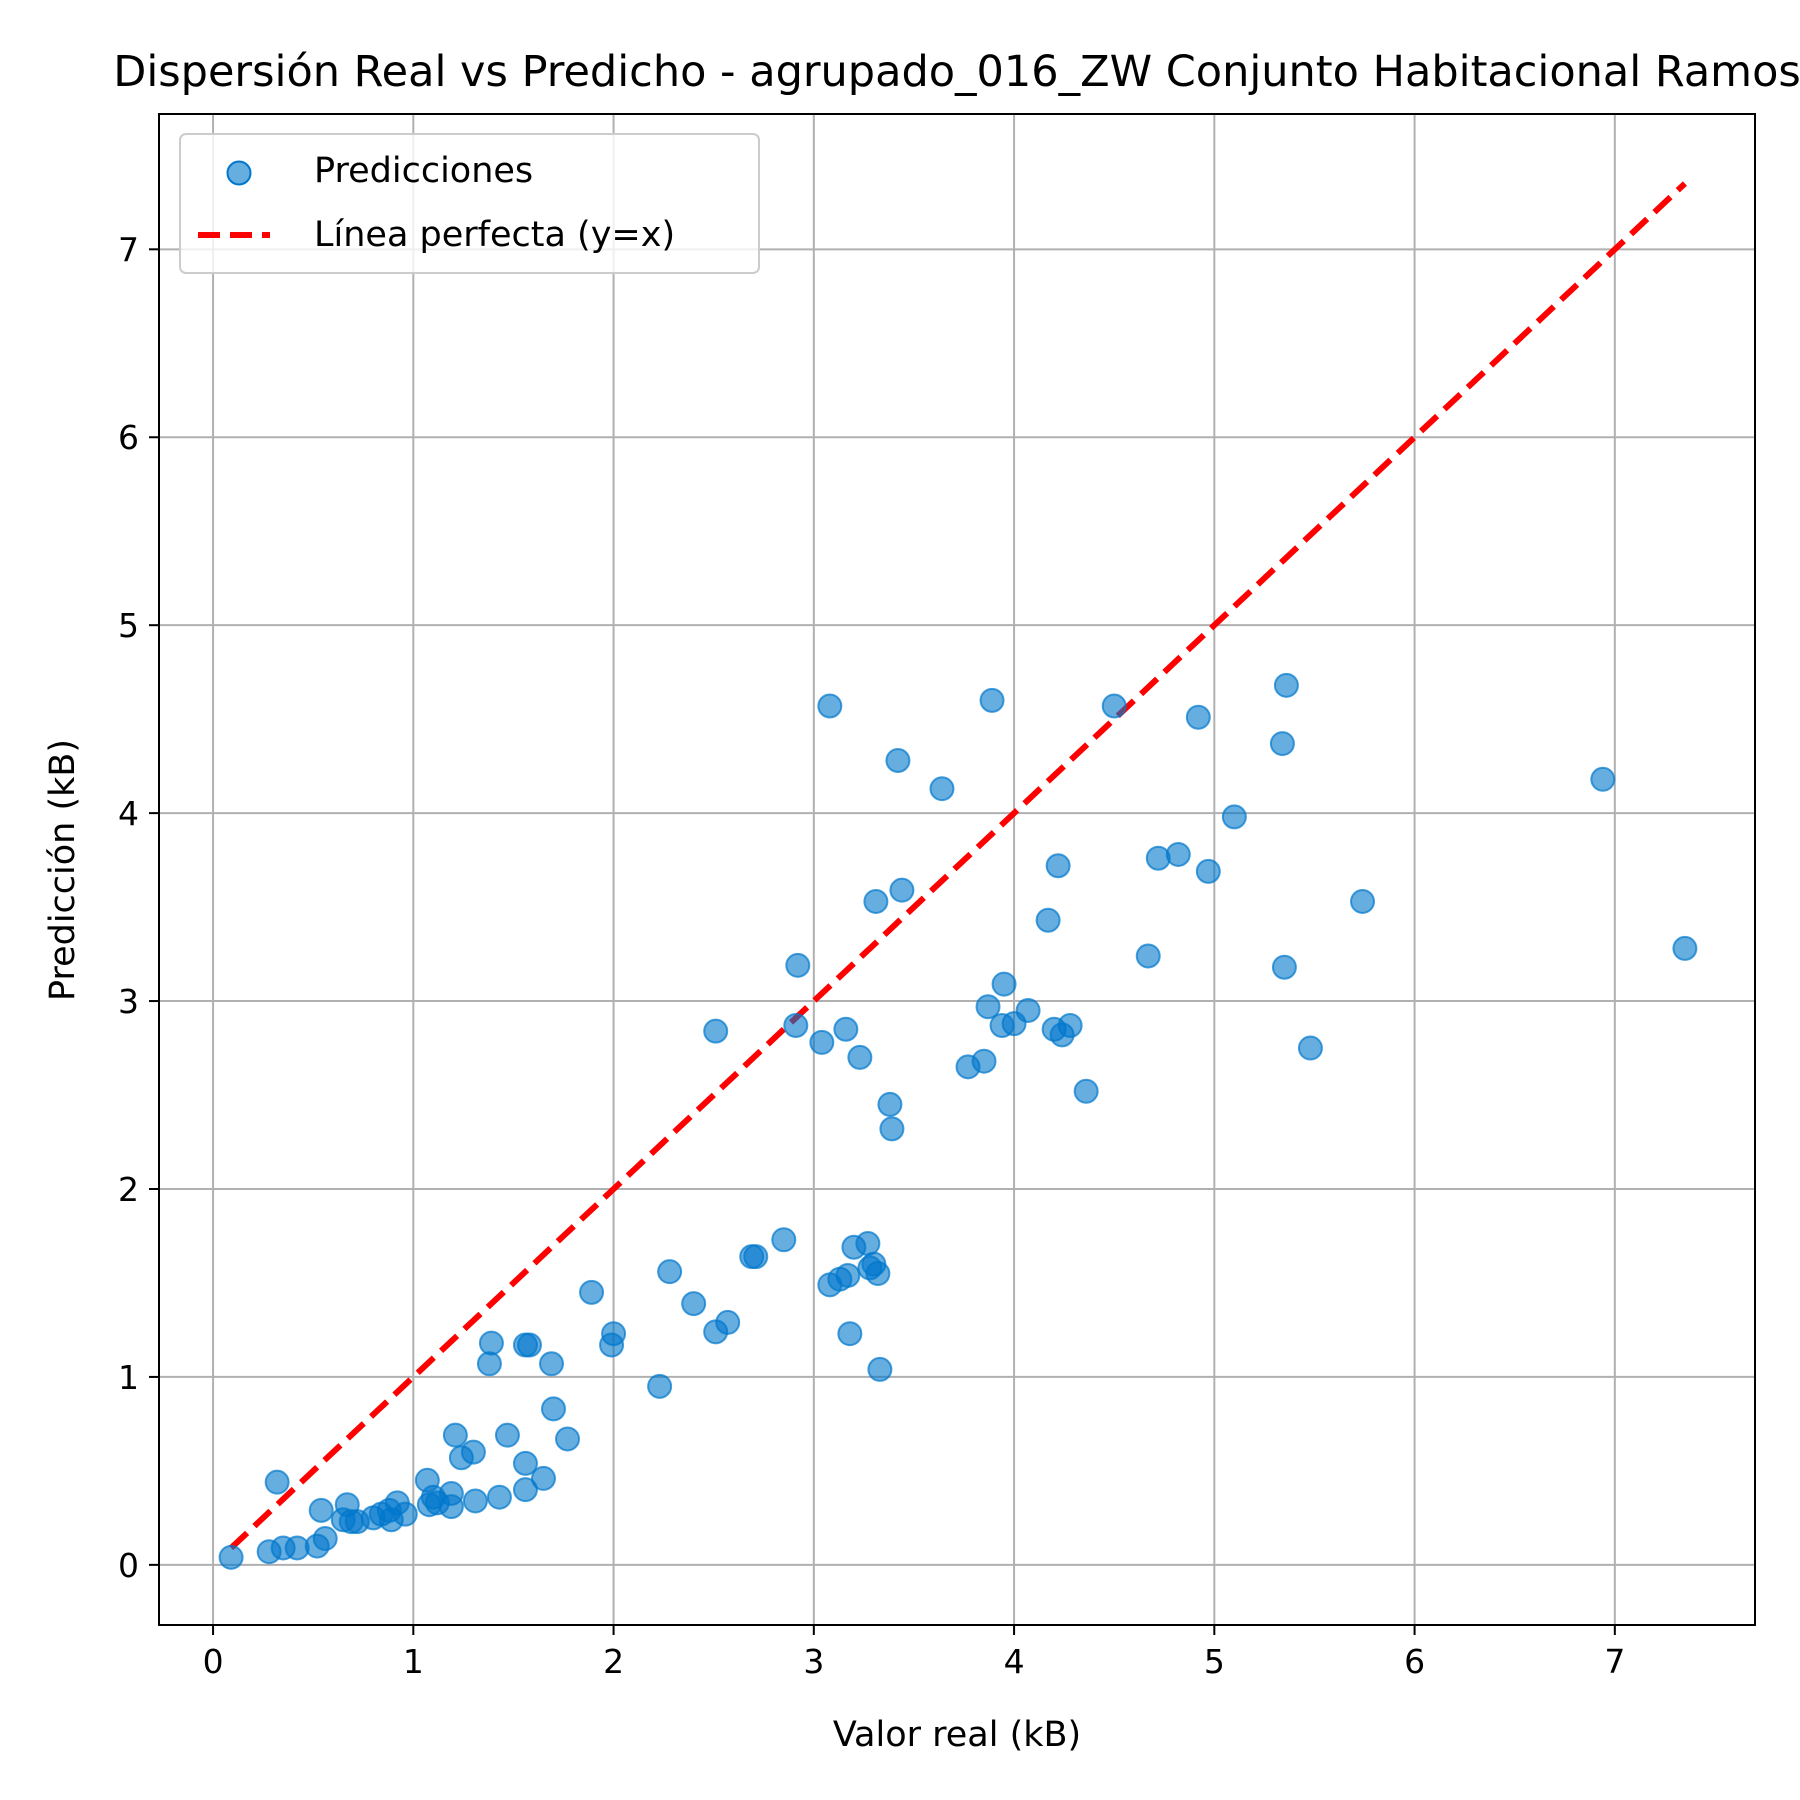 Image resolution: width=1800 pixels, height=1800 pixels. Describe the element at coordinates (128, 1001) in the screenshot. I see `y-tick-label-3: 3` at that location.